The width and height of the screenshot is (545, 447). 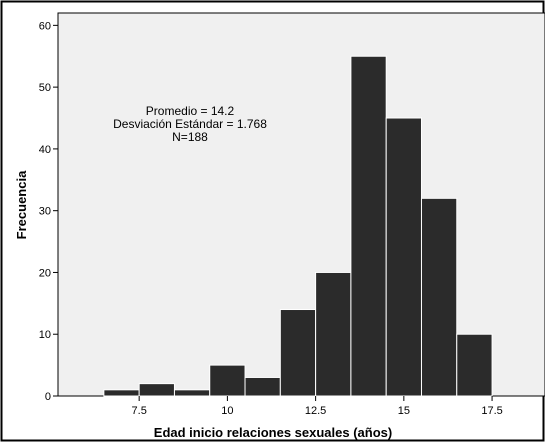 What do you see at coordinates (45, 26) in the screenshot?
I see `y-tick-label: 60` at bounding box center [45, 26].